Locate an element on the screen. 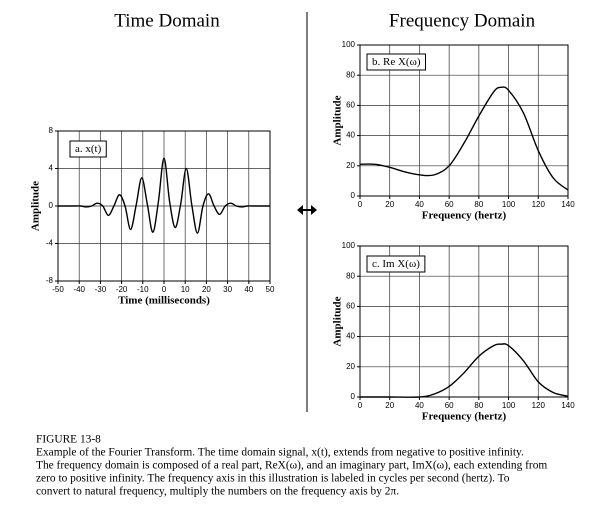 The width and height of the screenshot is (602, 513). double-arrow is located at coordinates (307, 210).